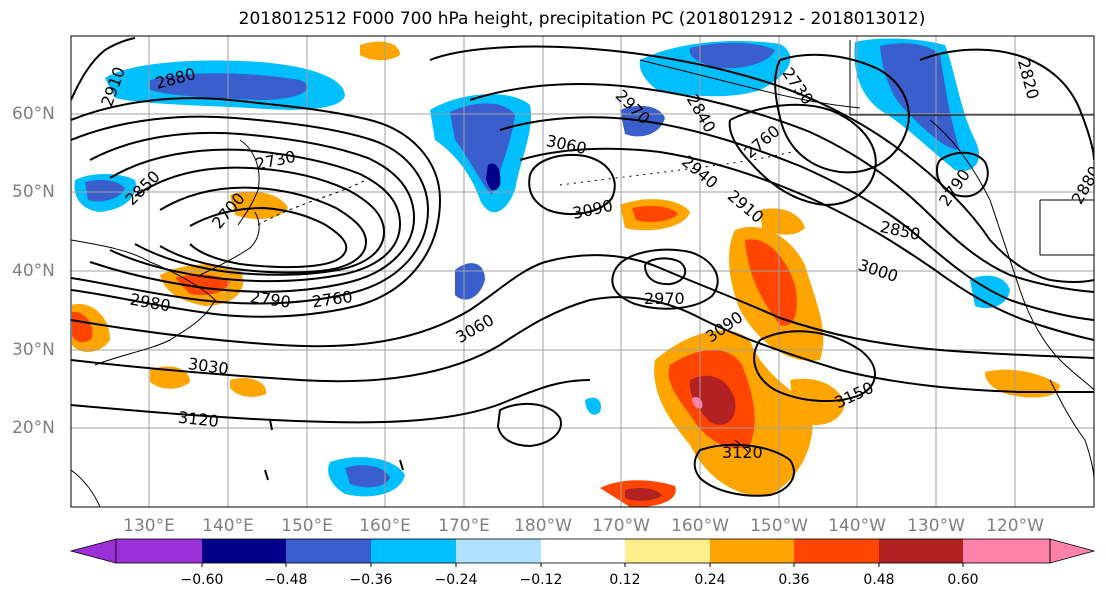 Image resolution: width=1105 pixels, height=601 pixels. Describe the element at coordinates (470, 281) in the screenshot. I see `precip-neg-mid` at that location.